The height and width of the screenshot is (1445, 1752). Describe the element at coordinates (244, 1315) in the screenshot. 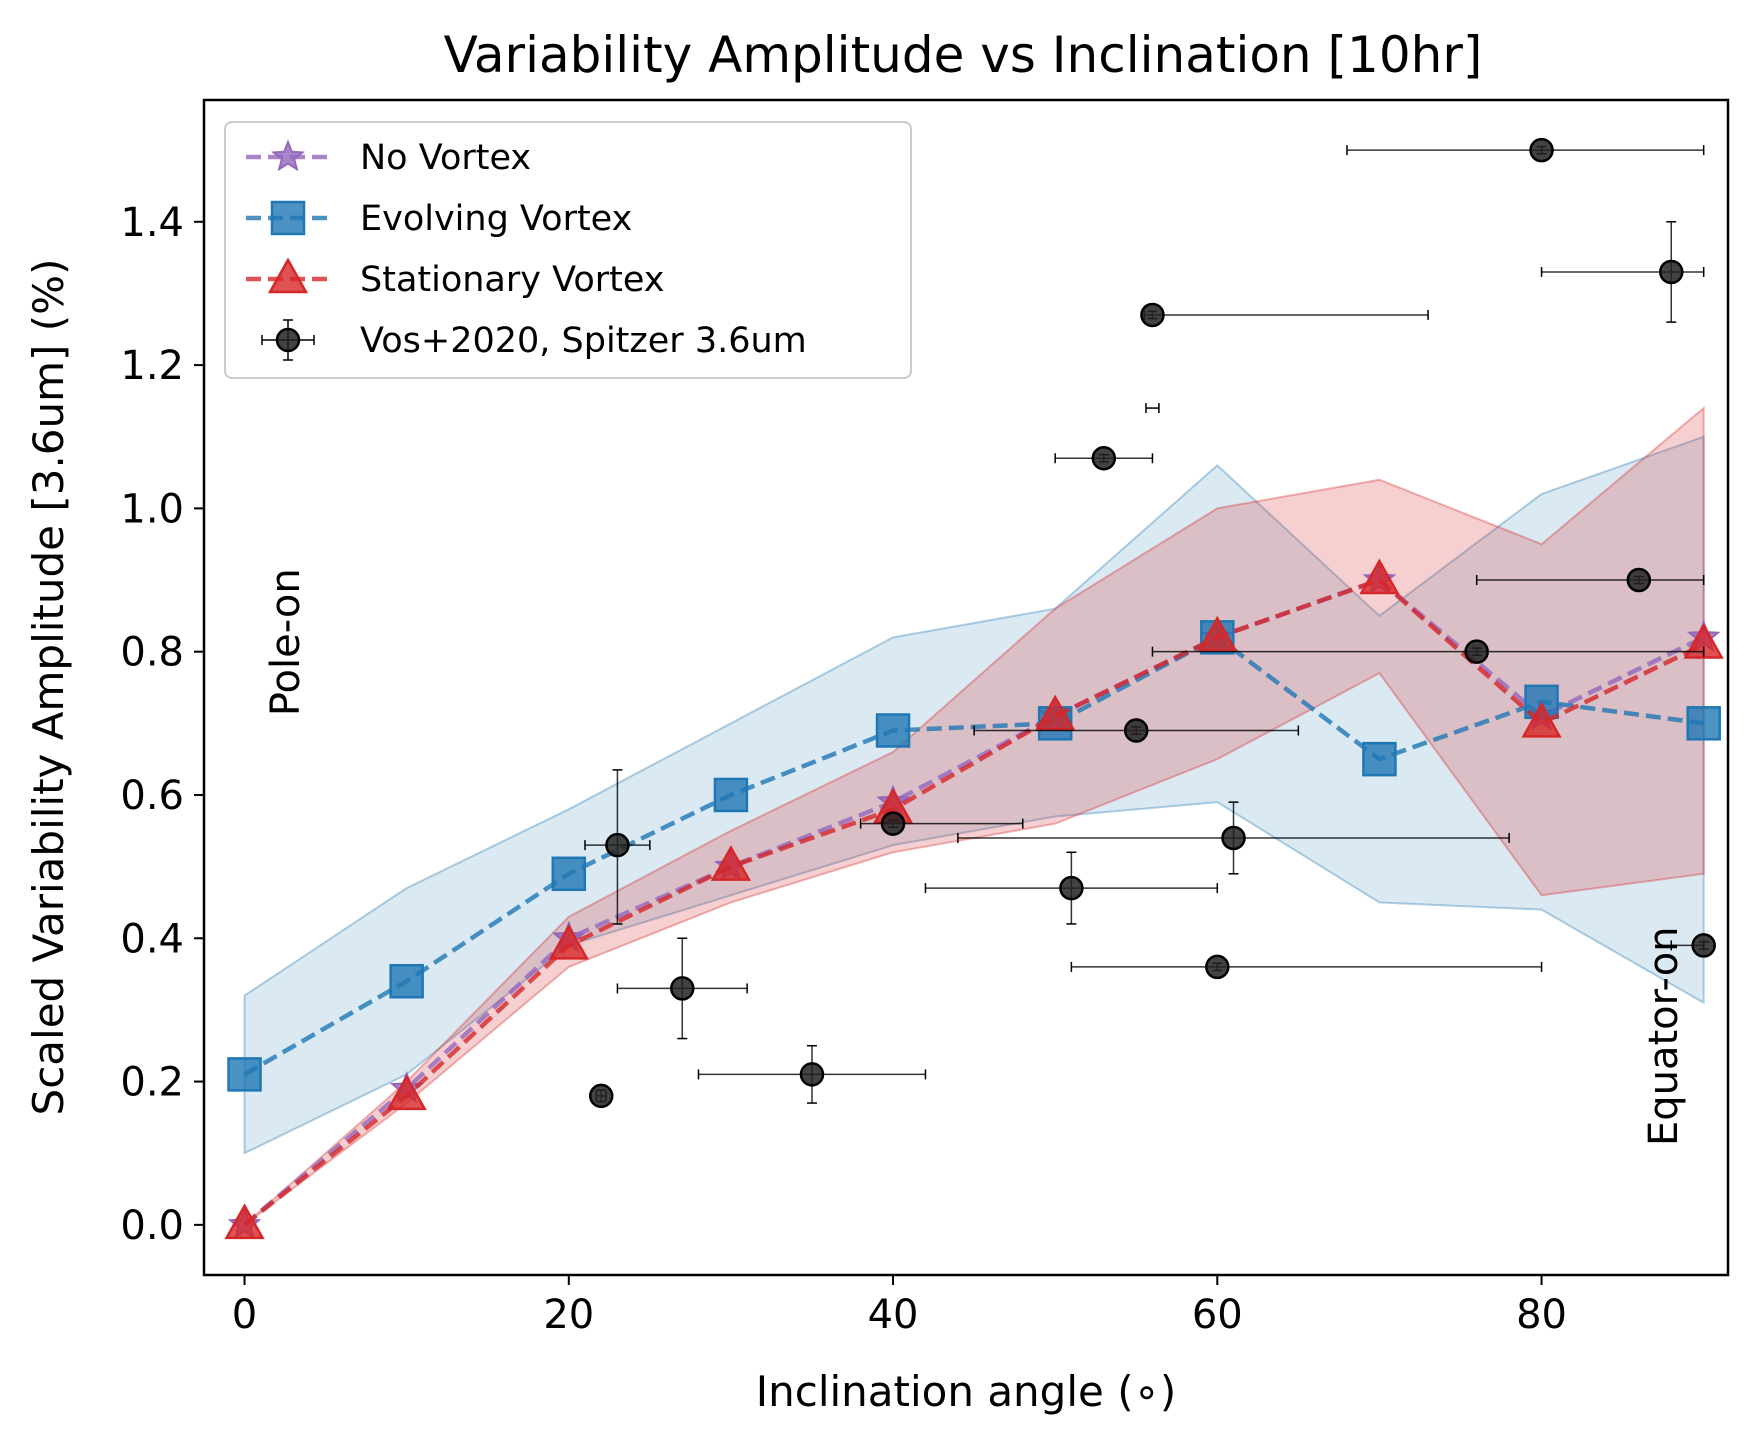

I see `x-tick-label: 0` at that location.